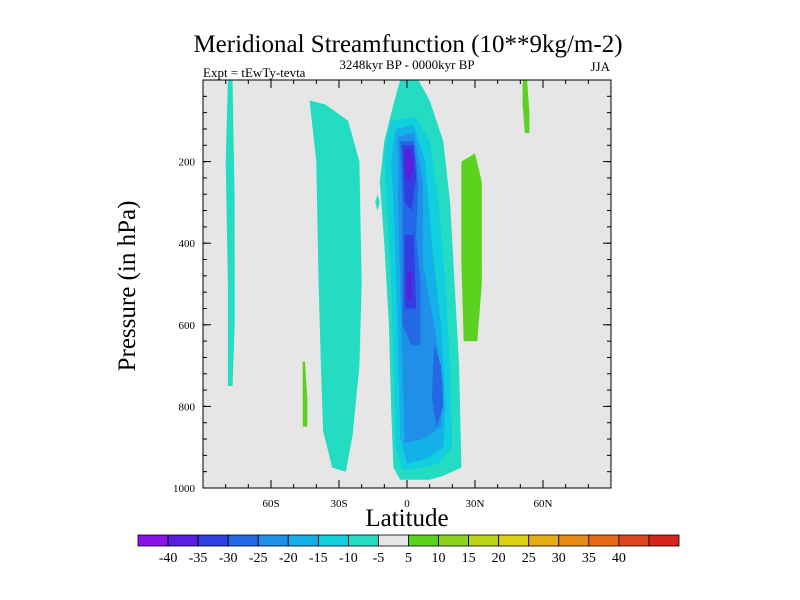 This screenshot has width=800, height=600. What do you see at coordinates (338, 504) in the screenshot?
I see `x-tick-label: 30S` at bounding box center [338, 504].